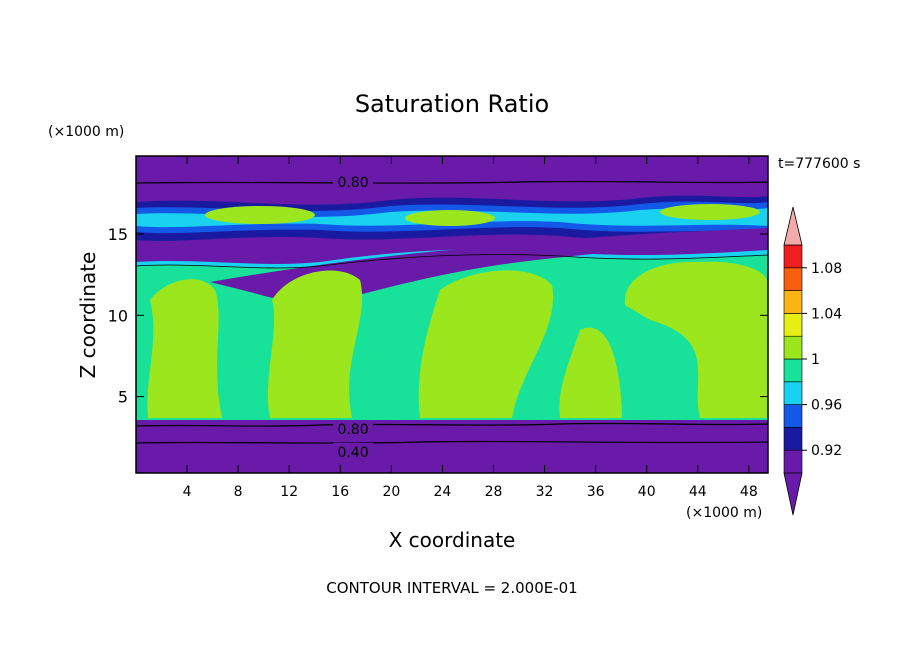 The width and height of the screenshot is (904, 654). I want to click on colorbar: 0.92 0.96 1 1.04 1.08, so click(812, 361).